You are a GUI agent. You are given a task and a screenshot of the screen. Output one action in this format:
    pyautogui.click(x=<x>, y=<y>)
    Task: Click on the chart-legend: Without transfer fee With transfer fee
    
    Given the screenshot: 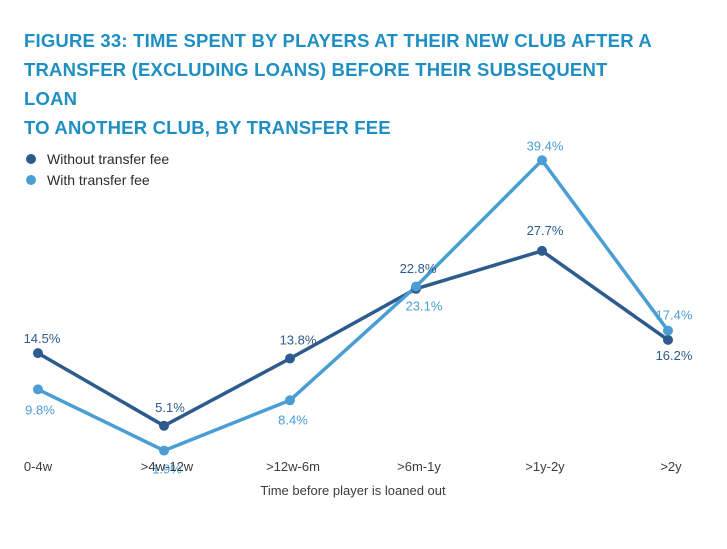 What is the action you would take?
    pyautogui.click(x=97, y=169)
    